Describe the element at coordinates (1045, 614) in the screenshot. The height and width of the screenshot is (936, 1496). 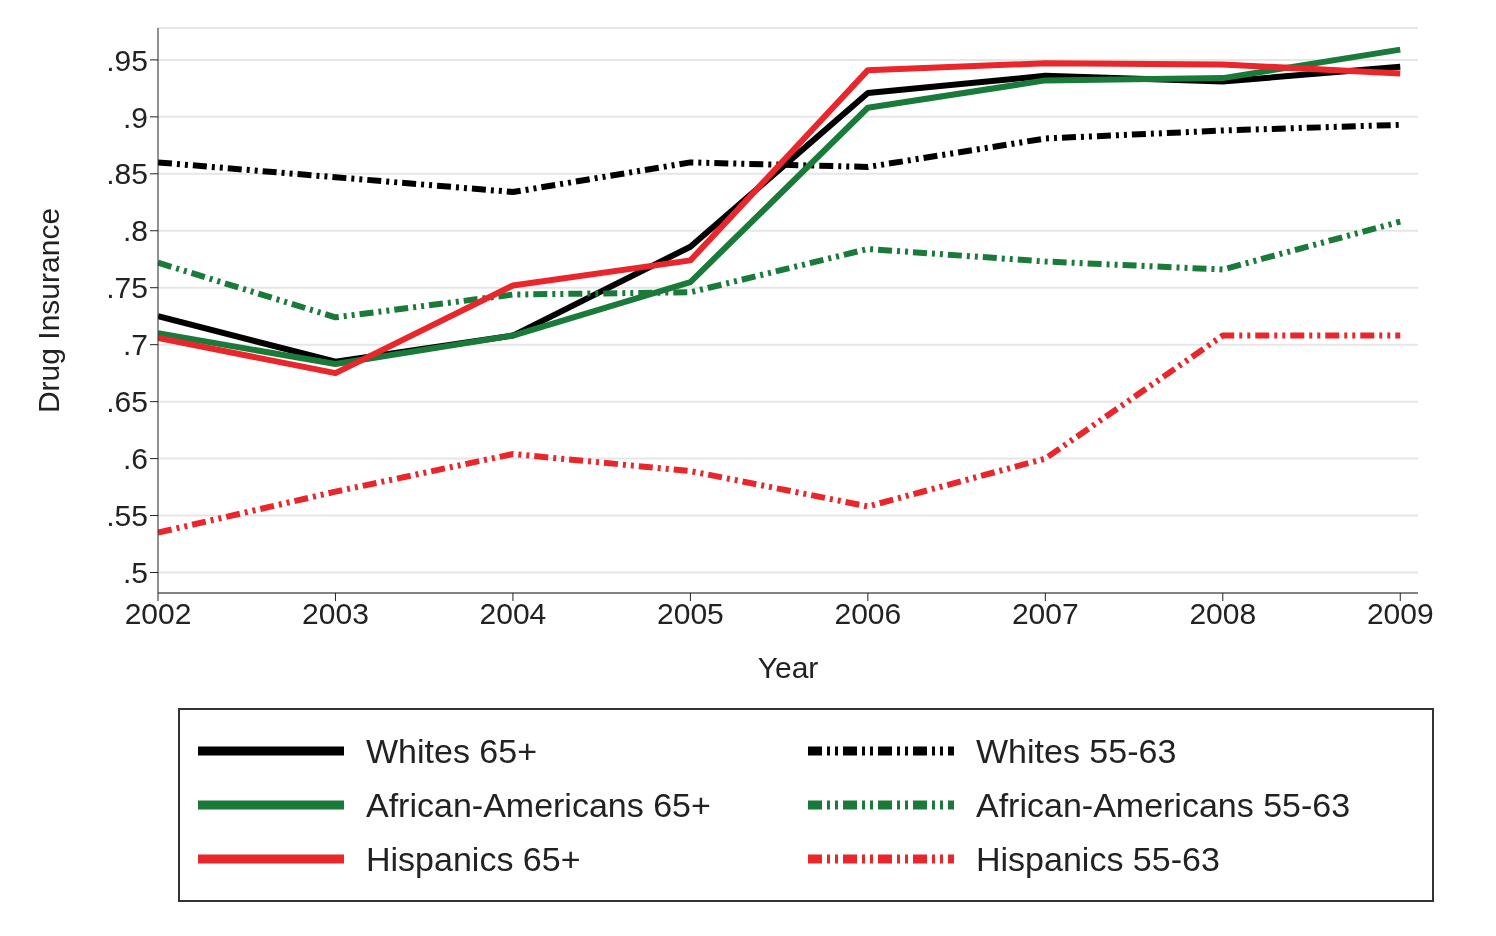
I see `x-tick-label: 2007` at that location.